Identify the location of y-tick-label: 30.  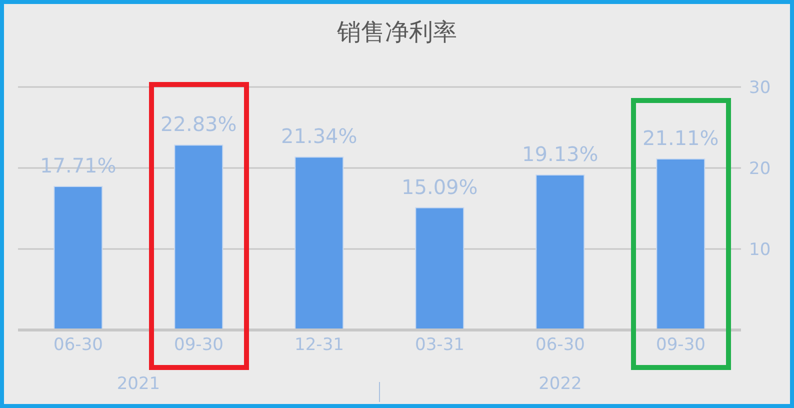
(760, 88).